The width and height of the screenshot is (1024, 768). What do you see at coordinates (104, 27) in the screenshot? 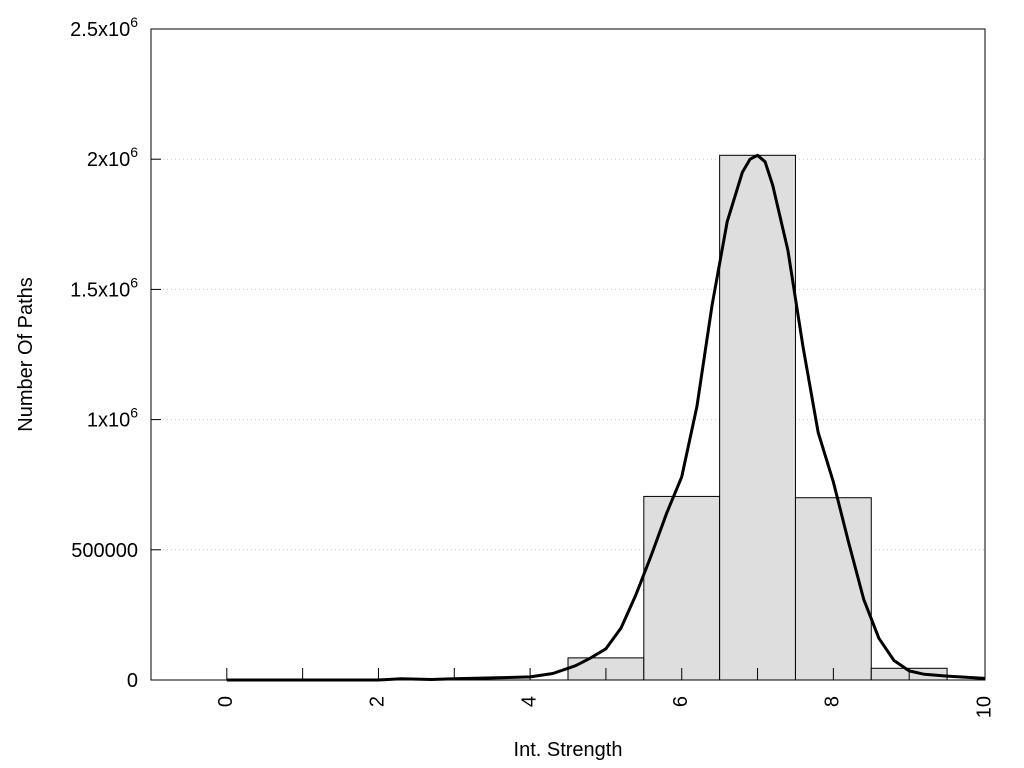
I see `y-tick-label: 2.5x10⁶` at bounding box center [104, 27].